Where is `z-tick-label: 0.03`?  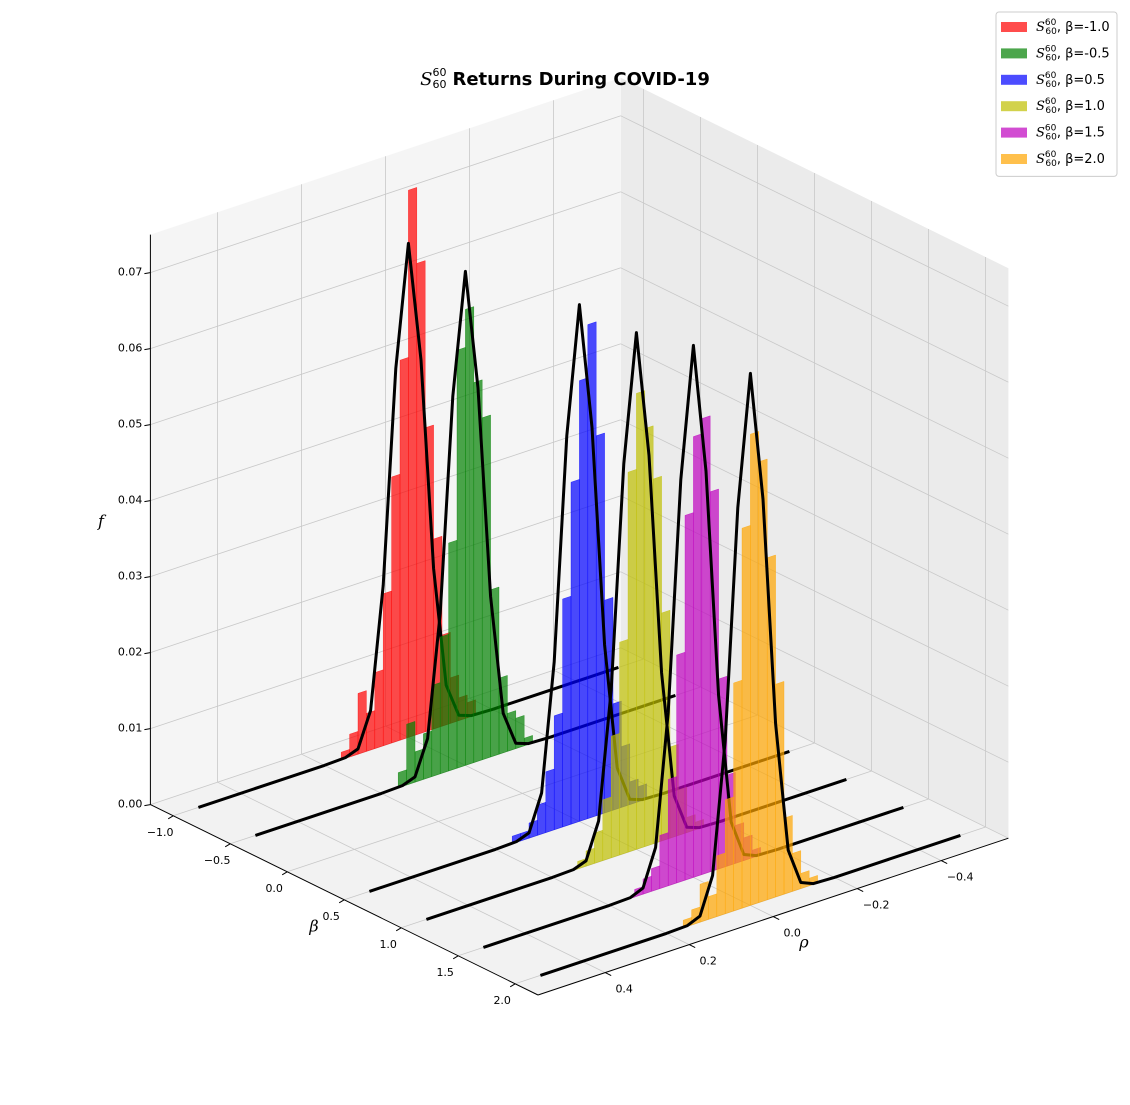
z-tick-label: 0.03 is located at coordinates (130, 576).